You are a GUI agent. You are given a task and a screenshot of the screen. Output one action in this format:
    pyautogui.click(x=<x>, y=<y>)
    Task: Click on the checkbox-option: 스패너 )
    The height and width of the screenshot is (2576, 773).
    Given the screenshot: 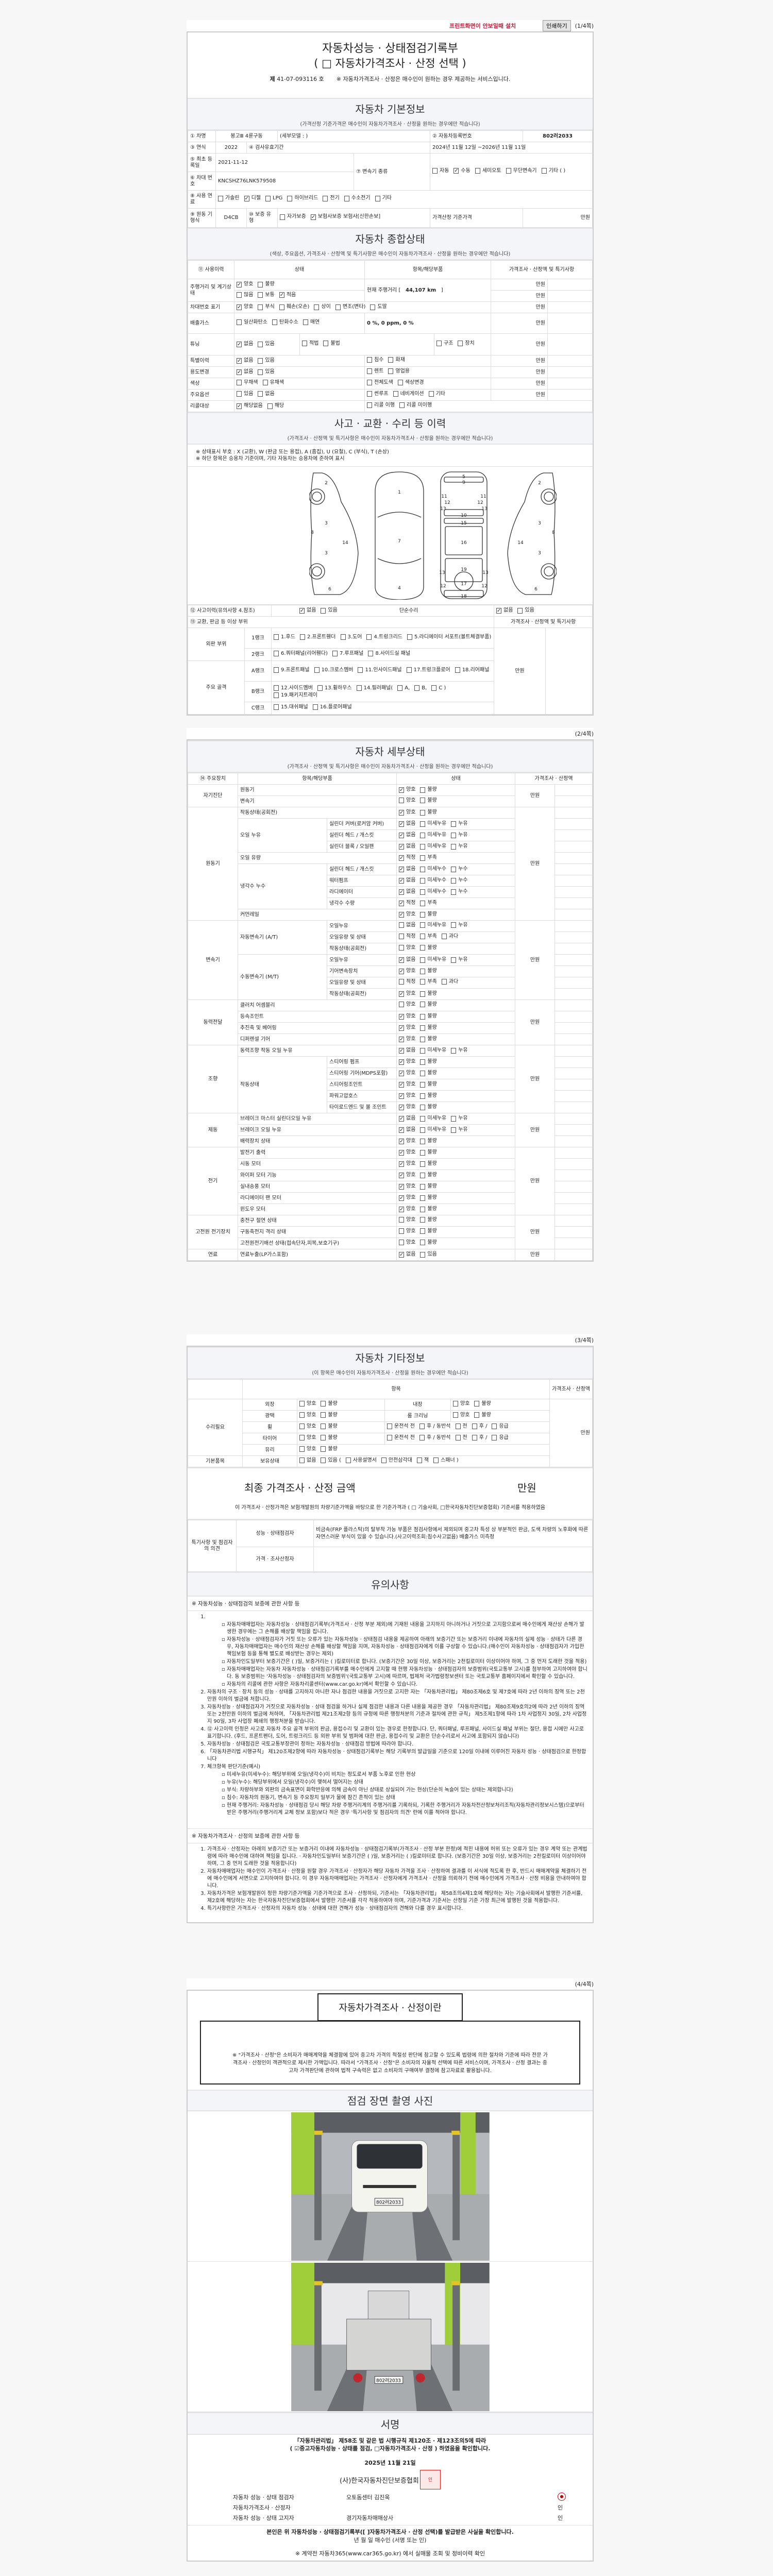 What is the action you would take?
    pyautogui.click(x=446, y=1461)
    